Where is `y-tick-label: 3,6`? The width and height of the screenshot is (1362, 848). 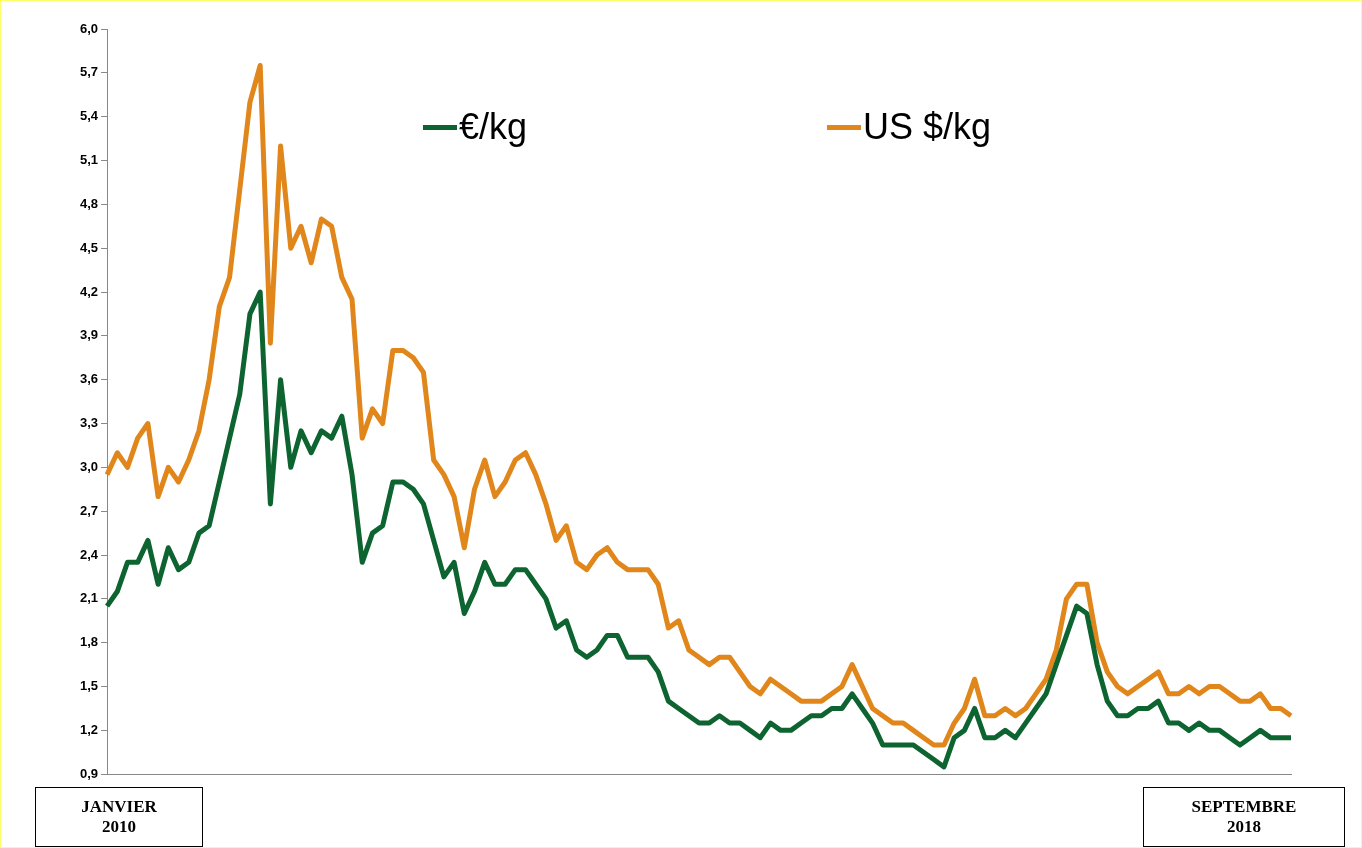 y-tick-label: 3,6 is located at coordinates (89, 379).